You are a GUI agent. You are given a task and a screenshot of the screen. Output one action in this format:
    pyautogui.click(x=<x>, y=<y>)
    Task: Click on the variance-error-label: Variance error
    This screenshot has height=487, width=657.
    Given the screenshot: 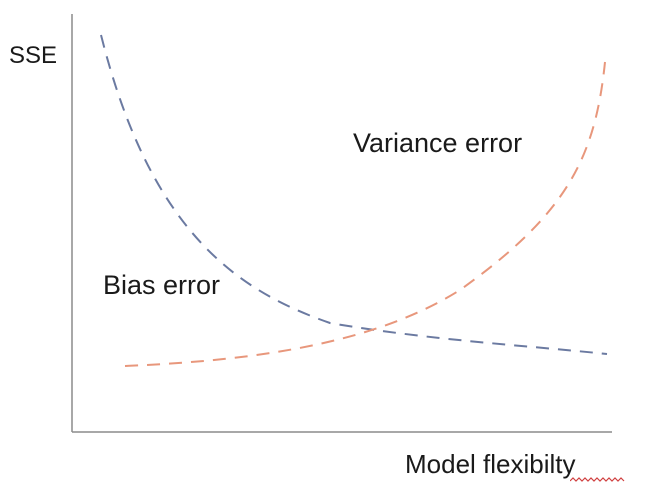 What is the action you would take?
    pyautogui.click(x=438, y=143)
    